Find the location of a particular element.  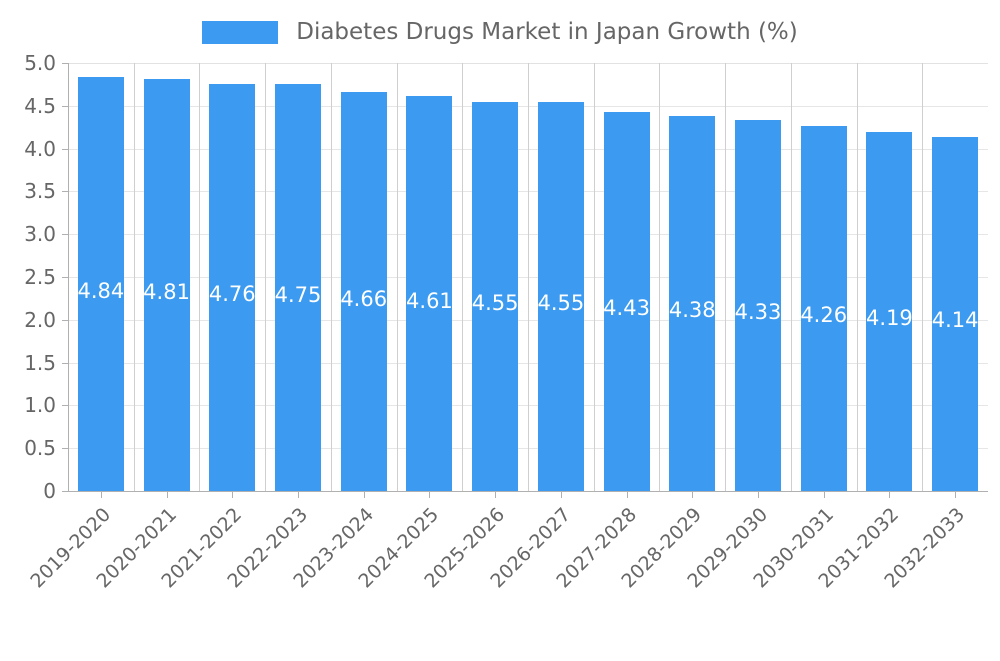

y-tick-label: 4.0 is located at coordinates (40, 148).